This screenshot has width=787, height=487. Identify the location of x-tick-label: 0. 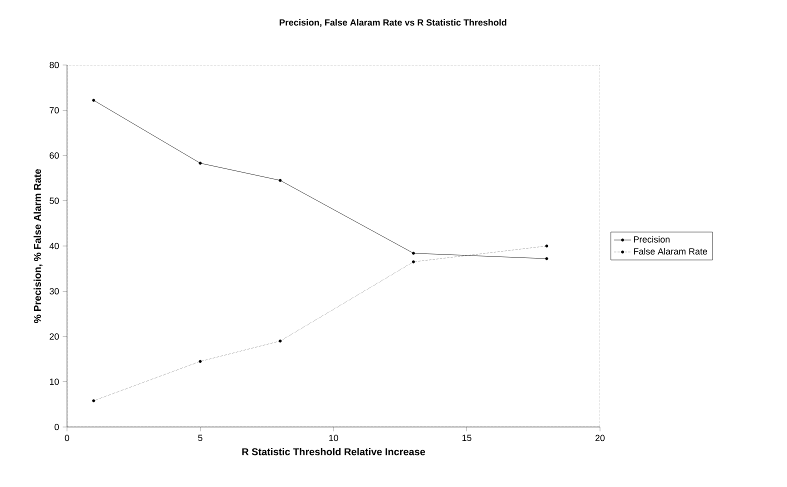
(67, 438).